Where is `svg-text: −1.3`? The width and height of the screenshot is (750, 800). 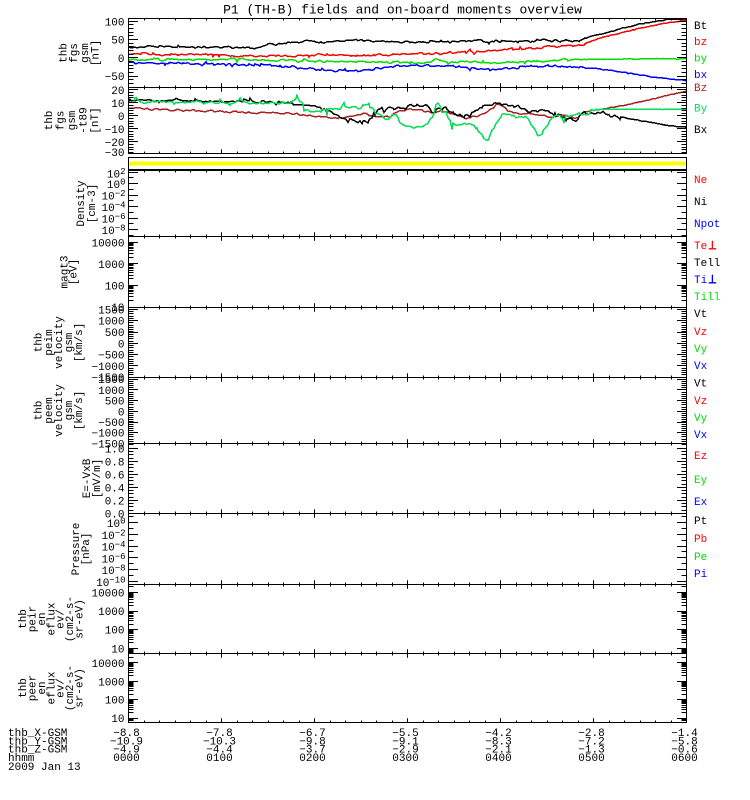
svg-text: −1.3 is located at coordinates (591, 751).